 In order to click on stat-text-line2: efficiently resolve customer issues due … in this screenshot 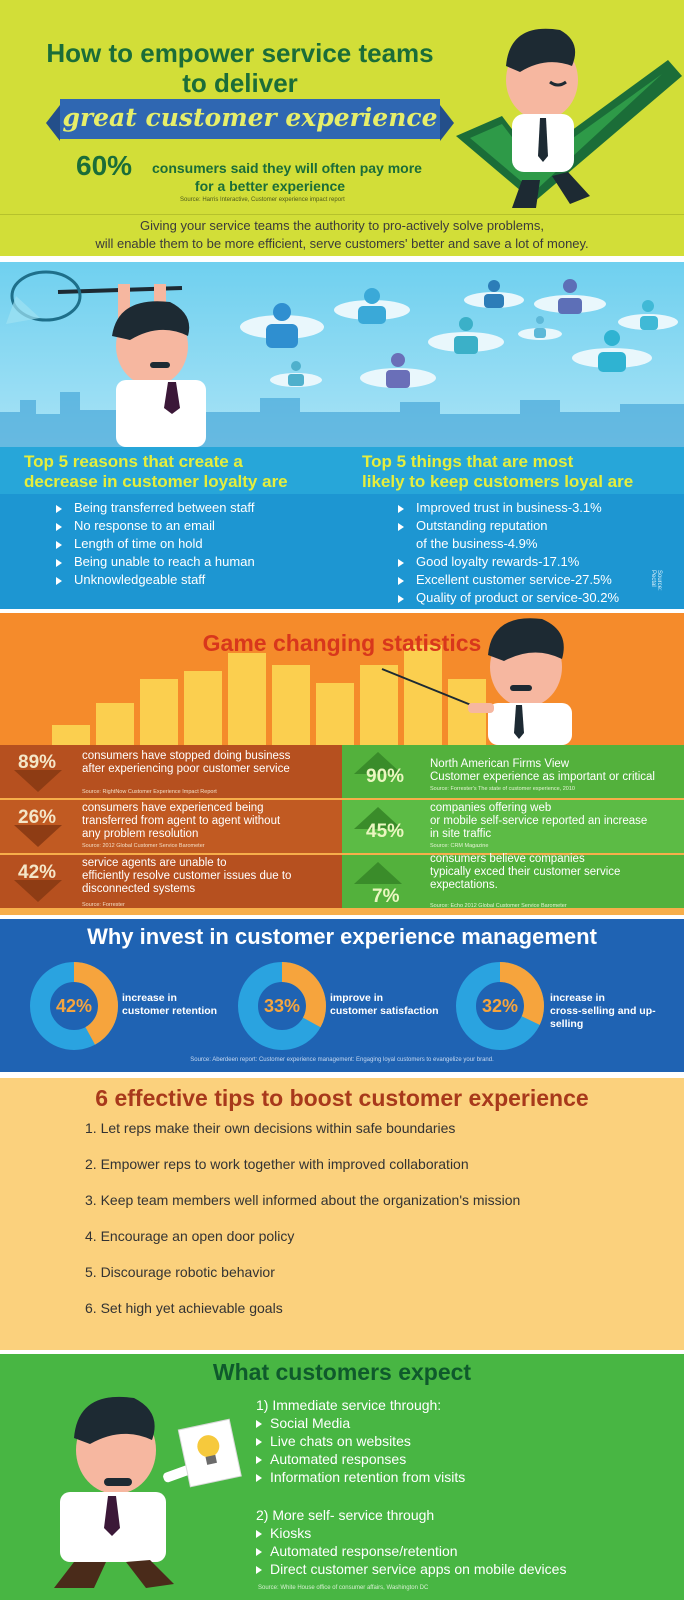, I will do `click(187, 876)`.